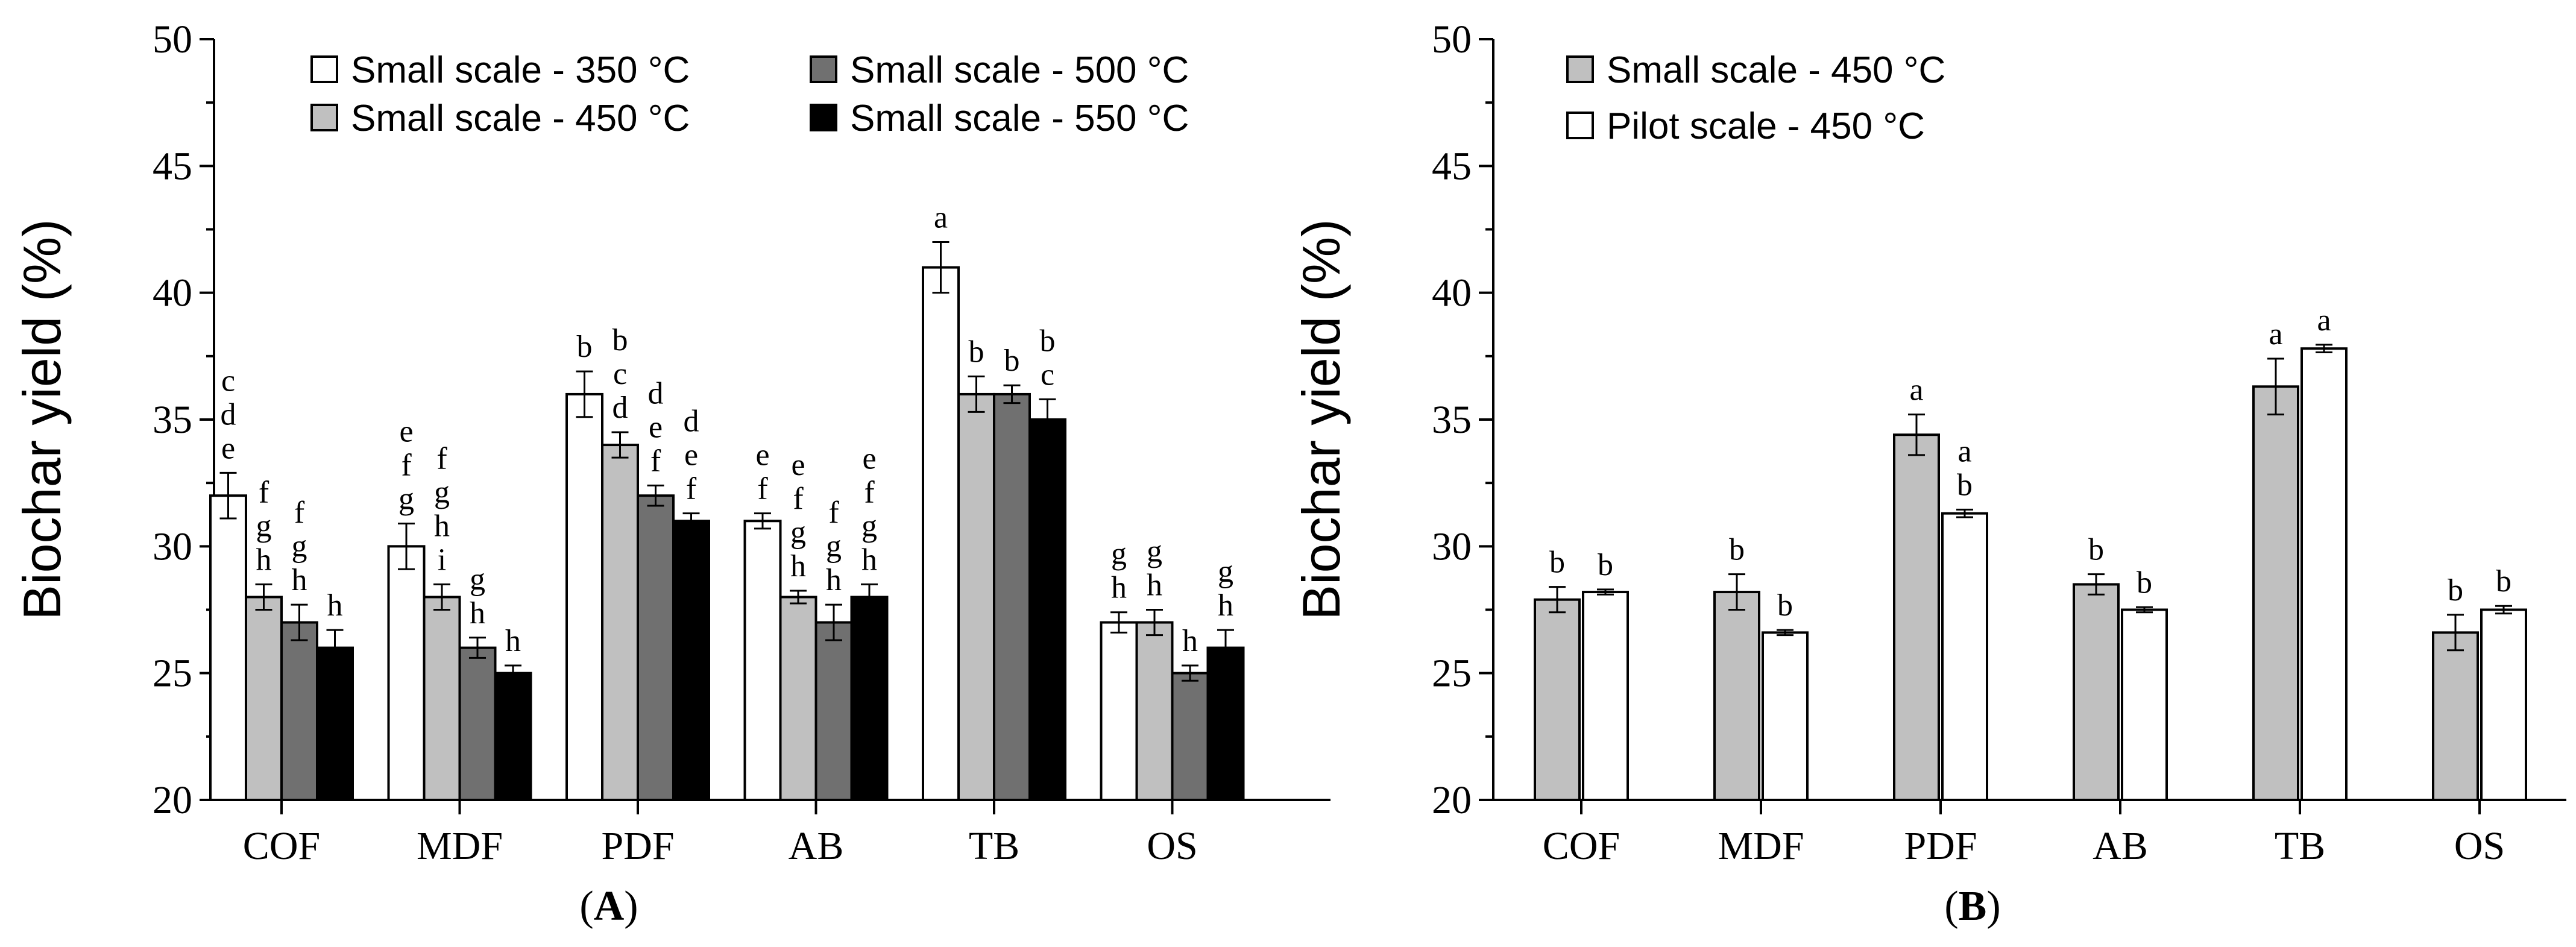  I want to click on panel-label-letter: B, so click(1973, 906).